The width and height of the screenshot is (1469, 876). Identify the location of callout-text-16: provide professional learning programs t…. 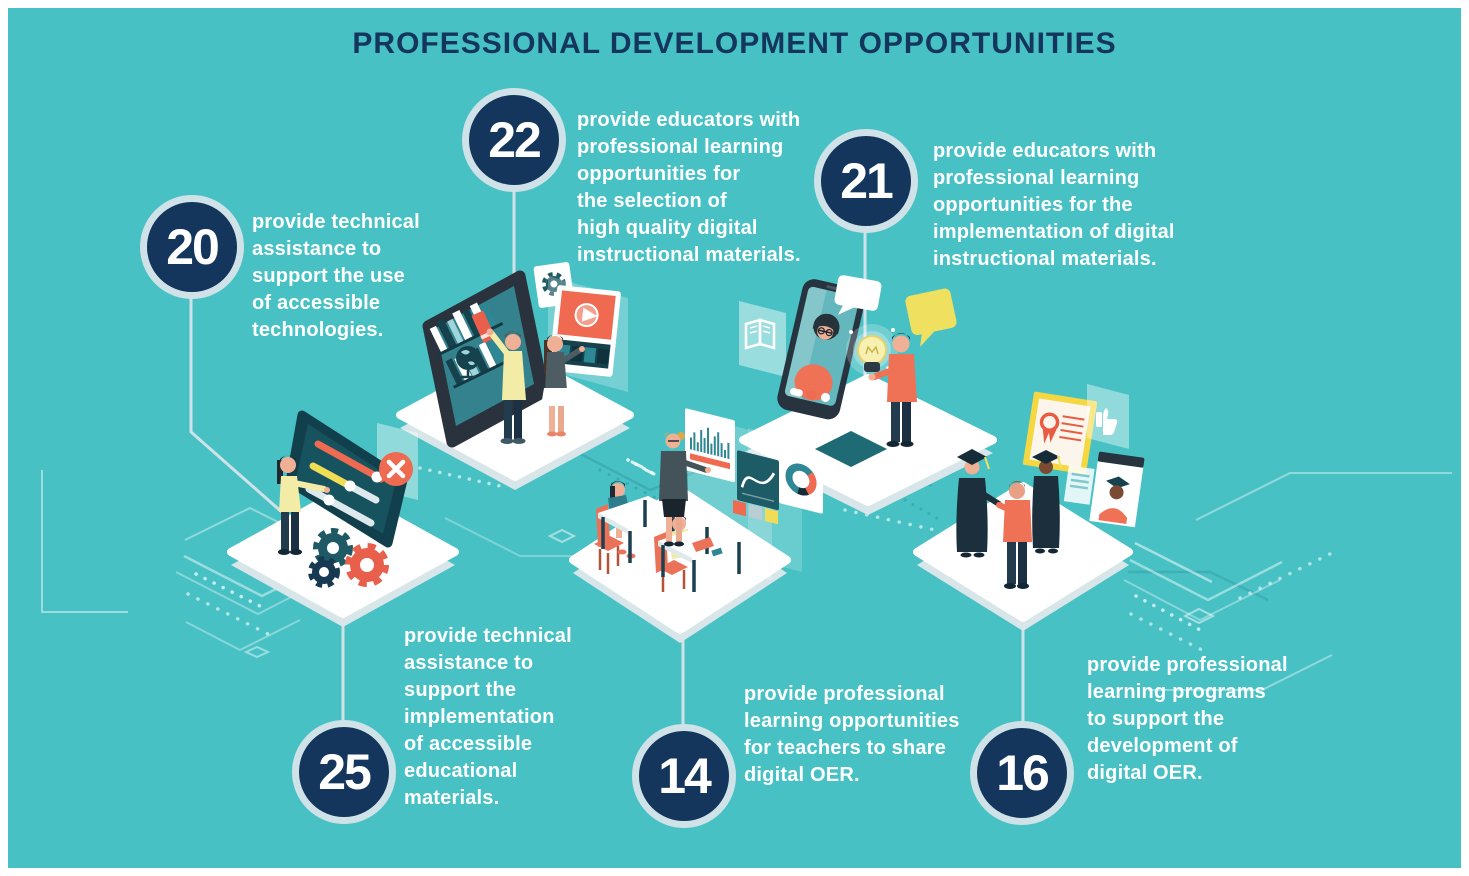
(1187, 719).